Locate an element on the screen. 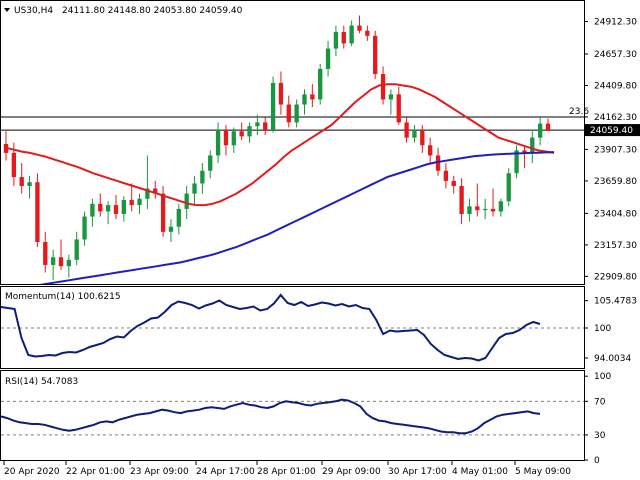  collapse-triangle-icon is located at coordinates (7, 10).